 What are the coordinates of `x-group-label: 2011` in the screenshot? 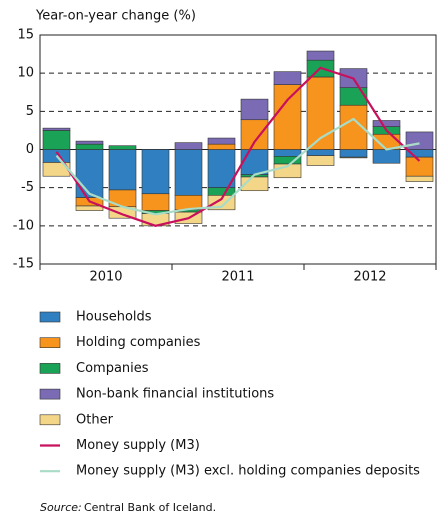 It's located at (237, 277).